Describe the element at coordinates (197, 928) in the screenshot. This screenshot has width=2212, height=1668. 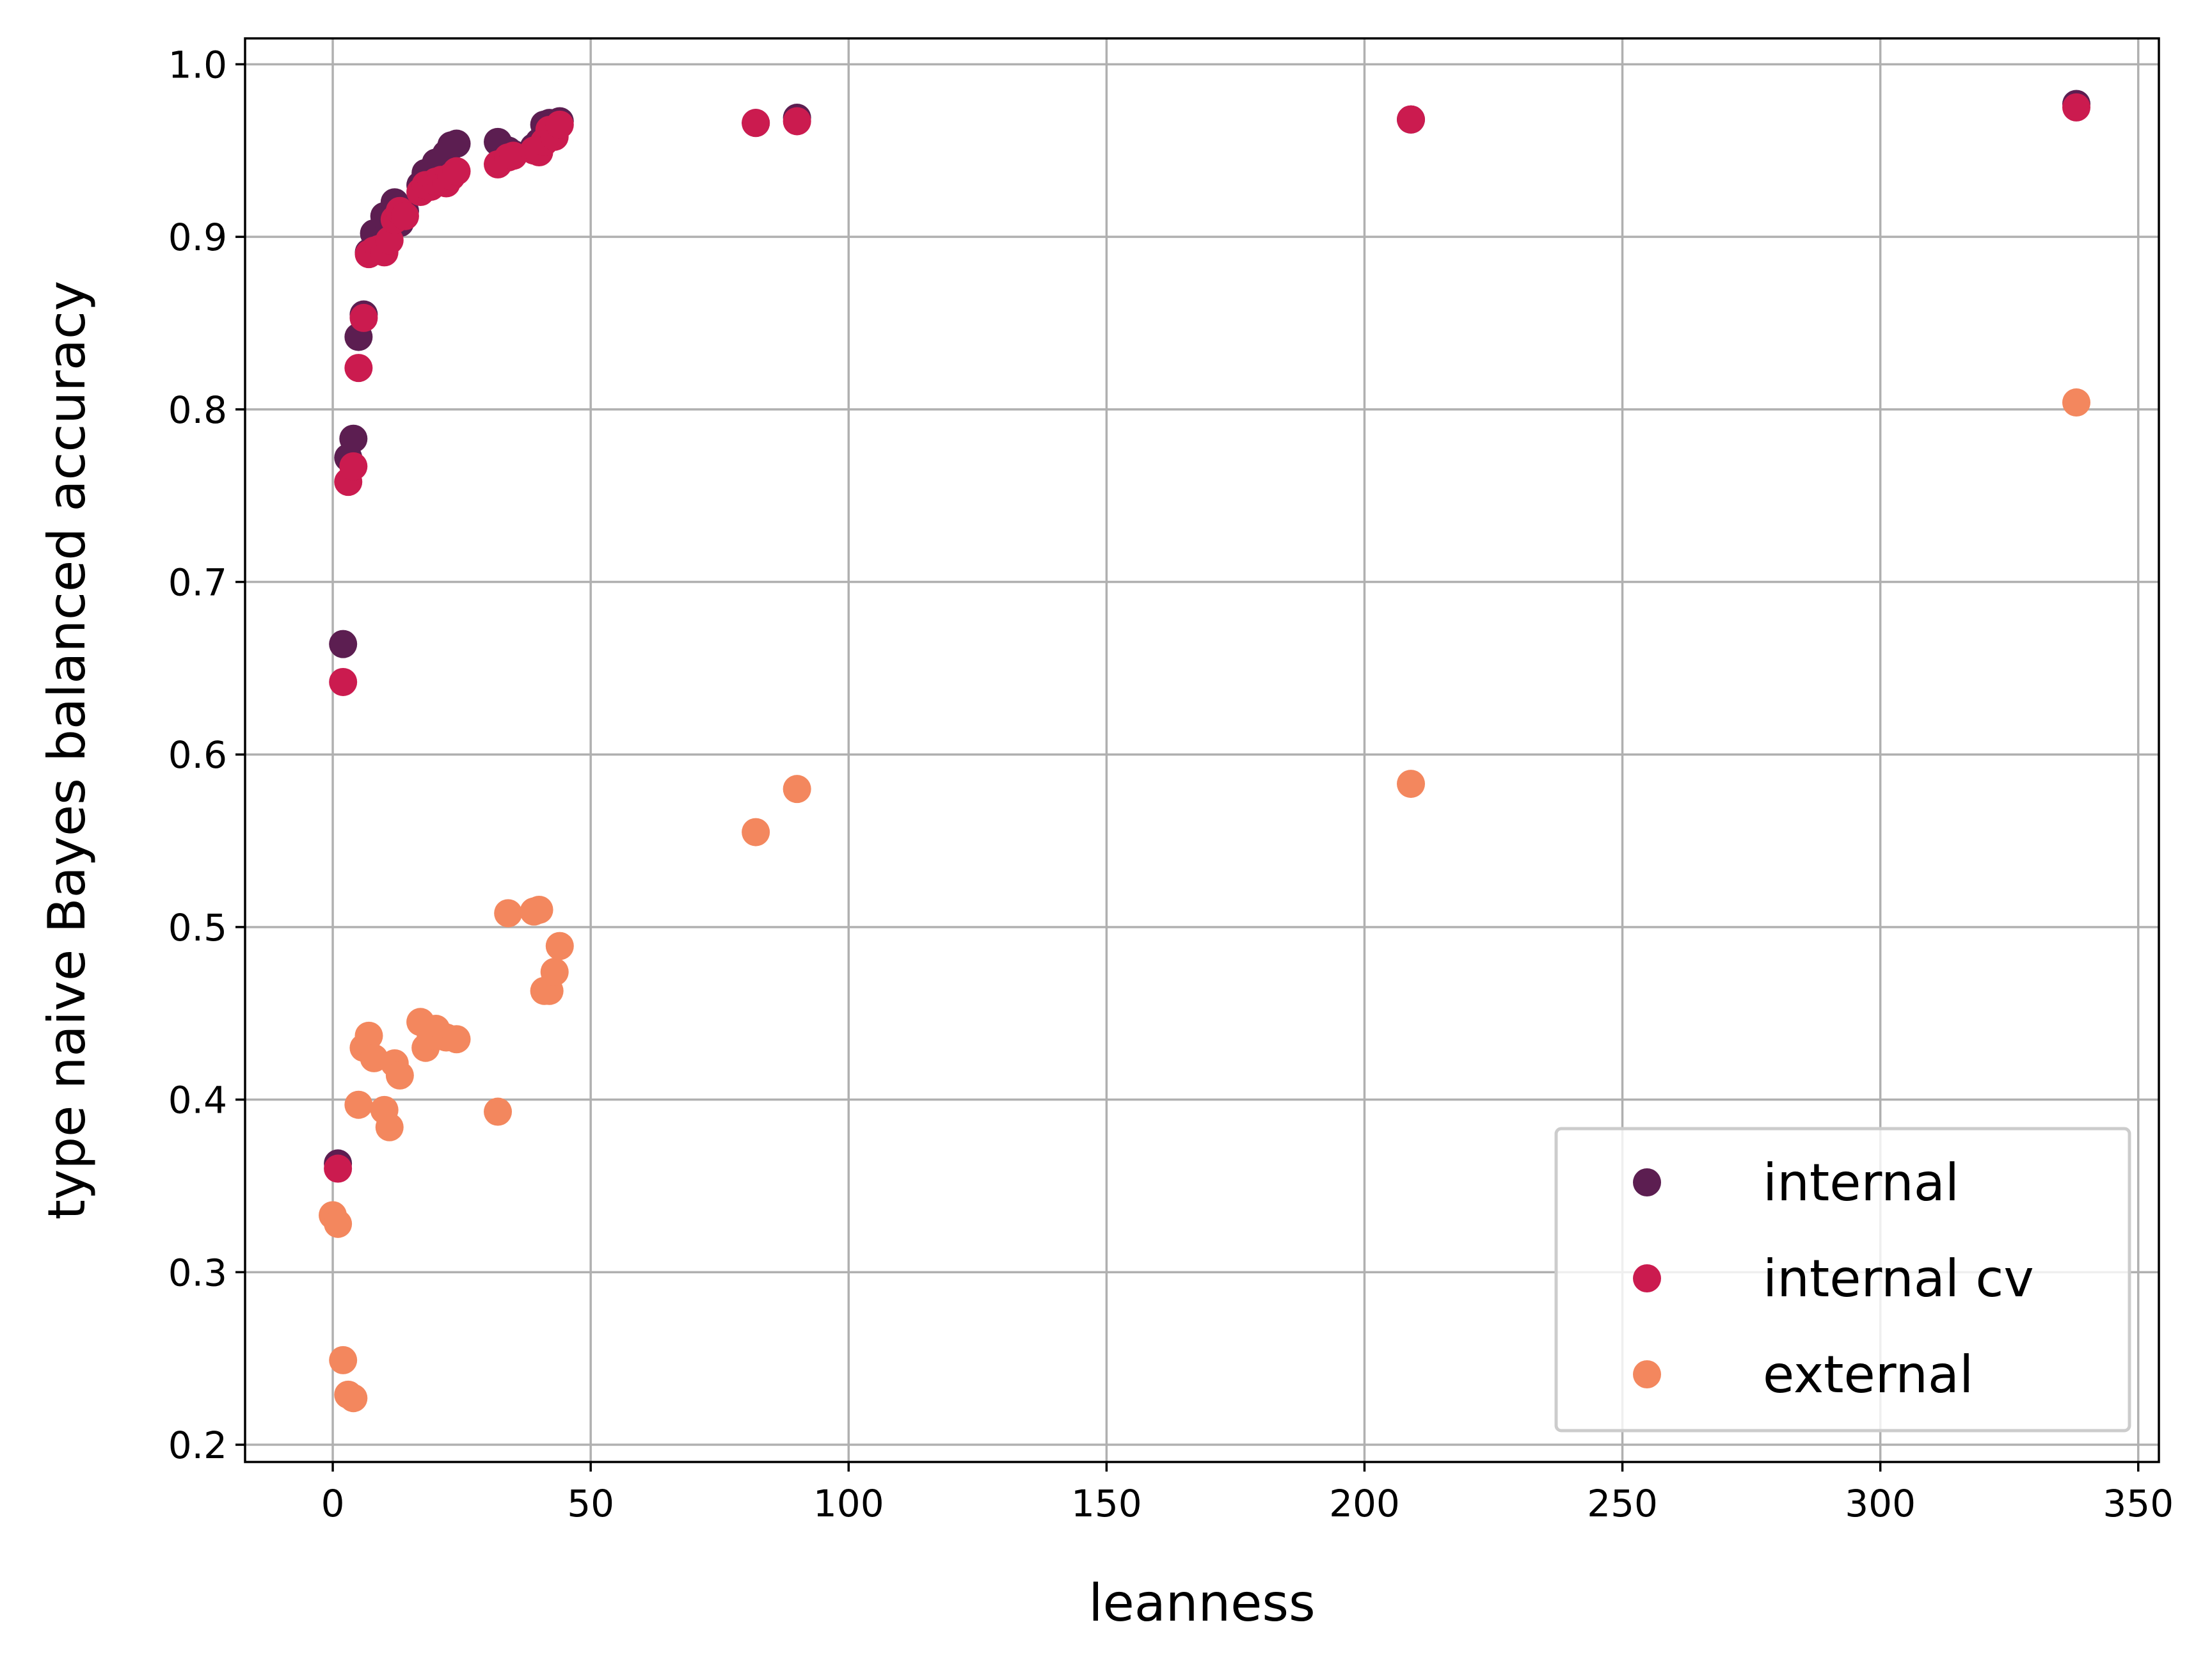
I see `y-tick-label: 0.5` at that location.